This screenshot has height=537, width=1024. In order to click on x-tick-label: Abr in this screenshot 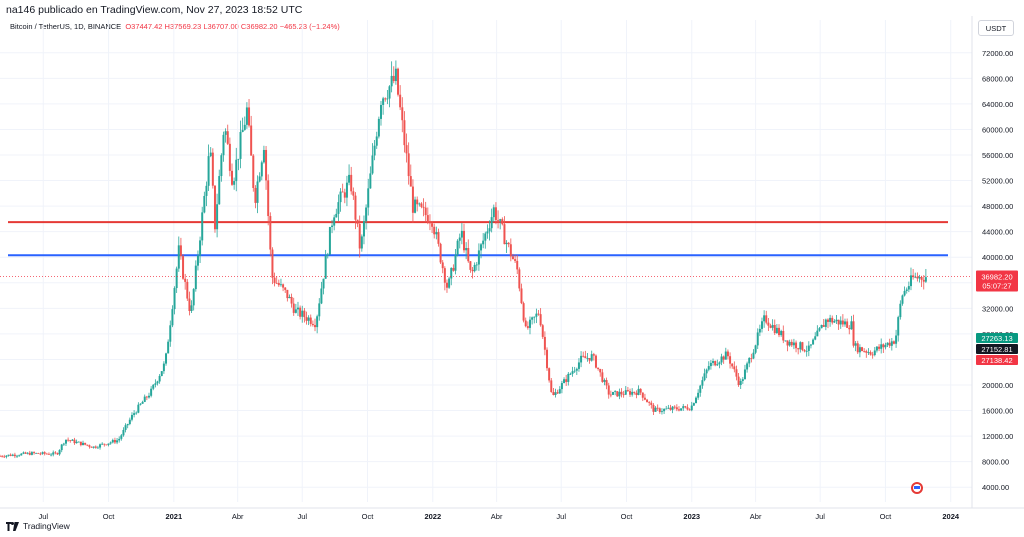, I will do `click(238, 516)`.